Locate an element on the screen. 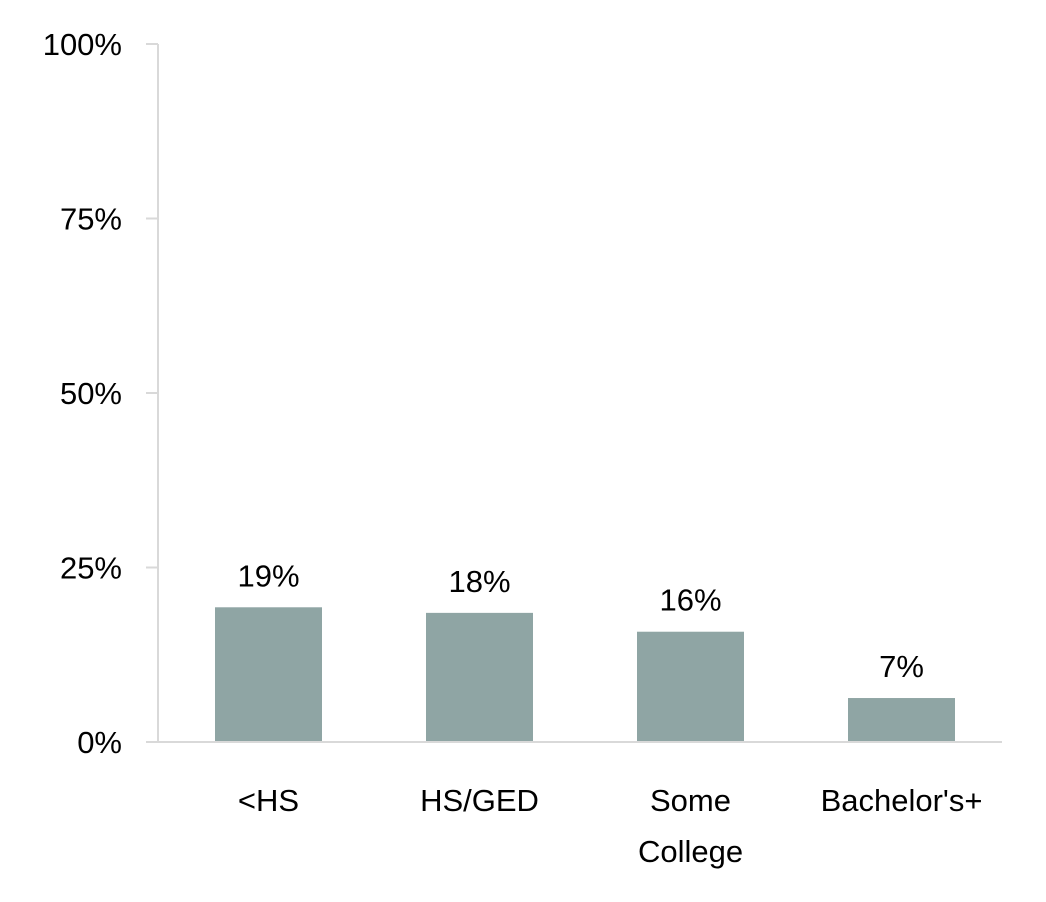  y-tick-label: 0% is located at coordinates (99, 742).